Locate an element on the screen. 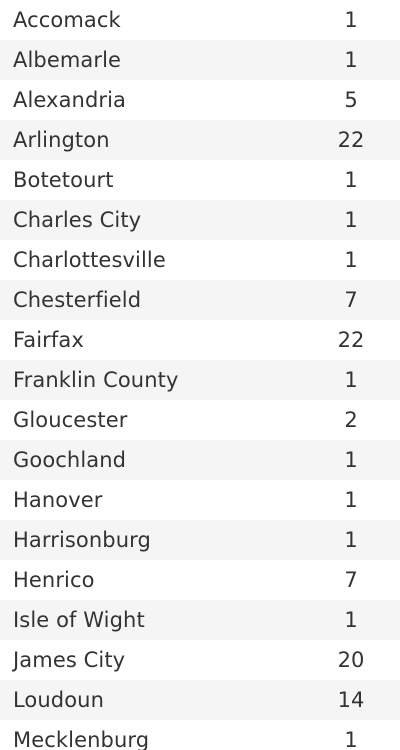 The image size is (400, 750). county-count: 14 is located at coordinates (351, 700).